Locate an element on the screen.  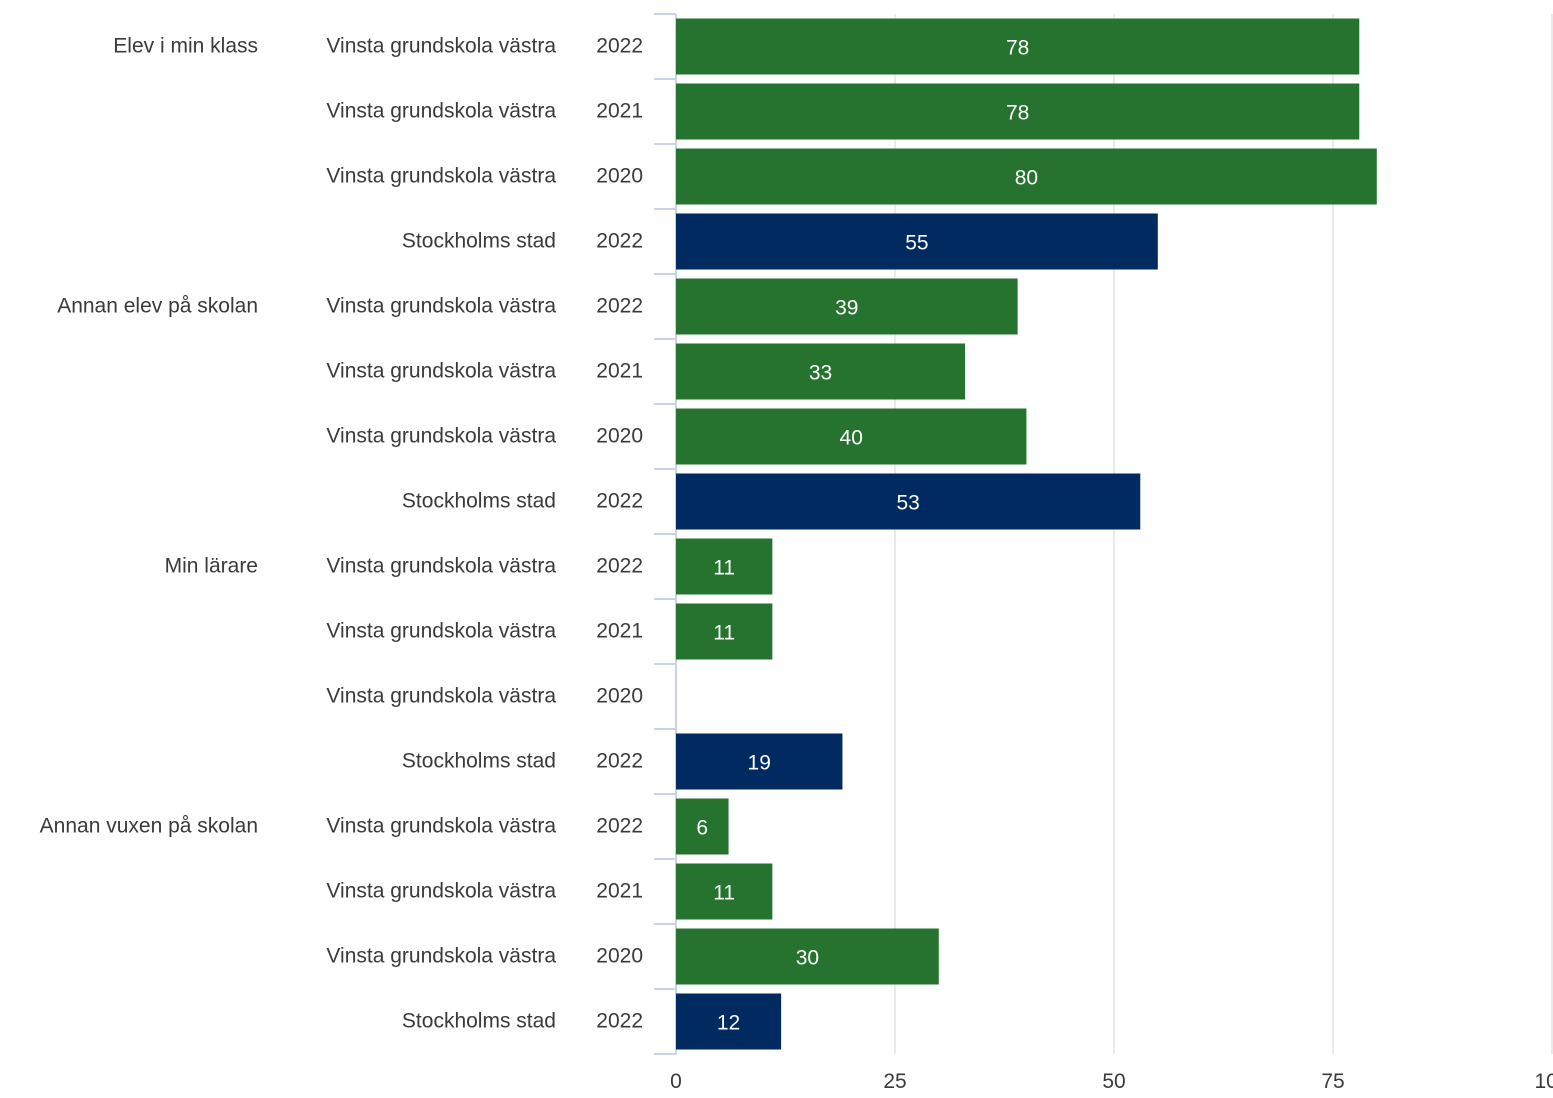
data-label: 33 is located at coordinates (820, 373).